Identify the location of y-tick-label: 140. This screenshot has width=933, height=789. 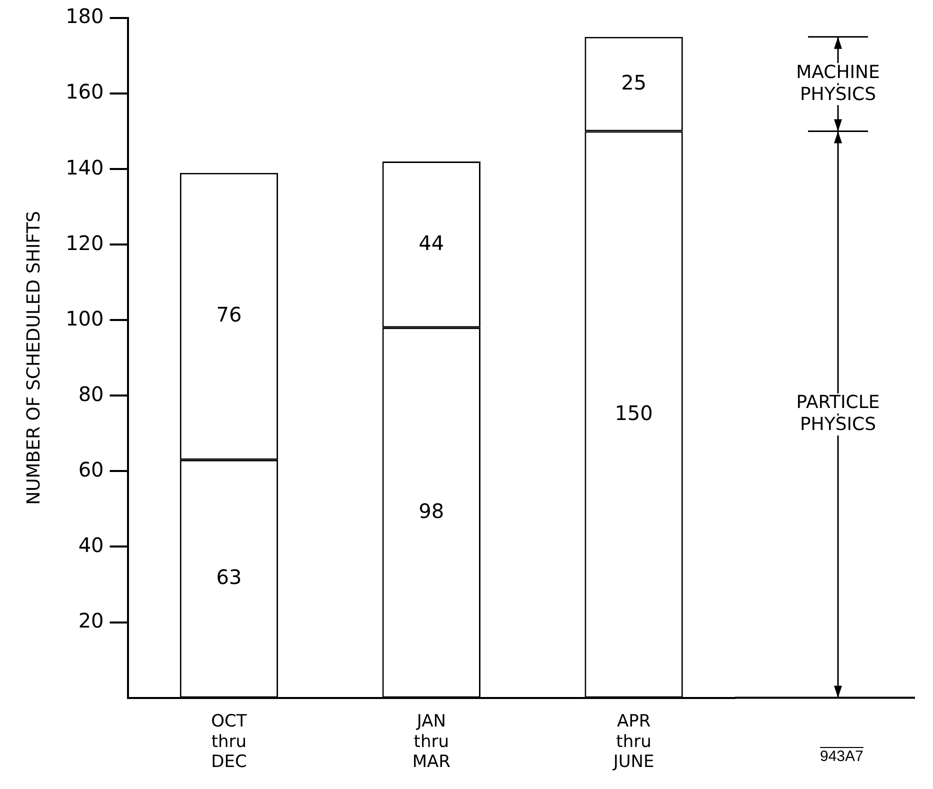
(85, 167).